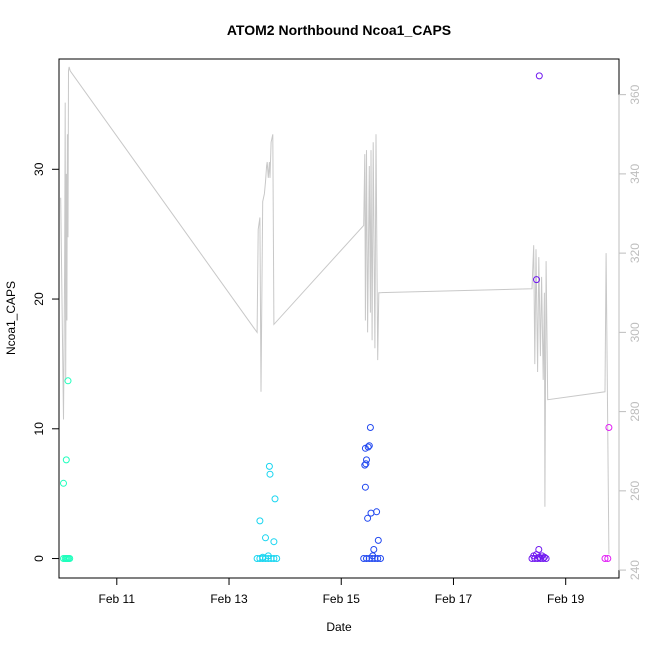 The width and height of the screenshot is (650, 650). I want to click on y-tick-label: 20, so click(39, 299).